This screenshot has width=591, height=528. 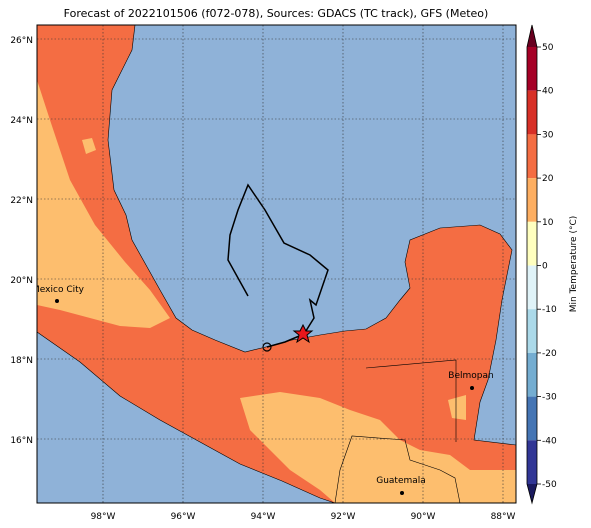 I want to click on border, so click(x=397, y=431).